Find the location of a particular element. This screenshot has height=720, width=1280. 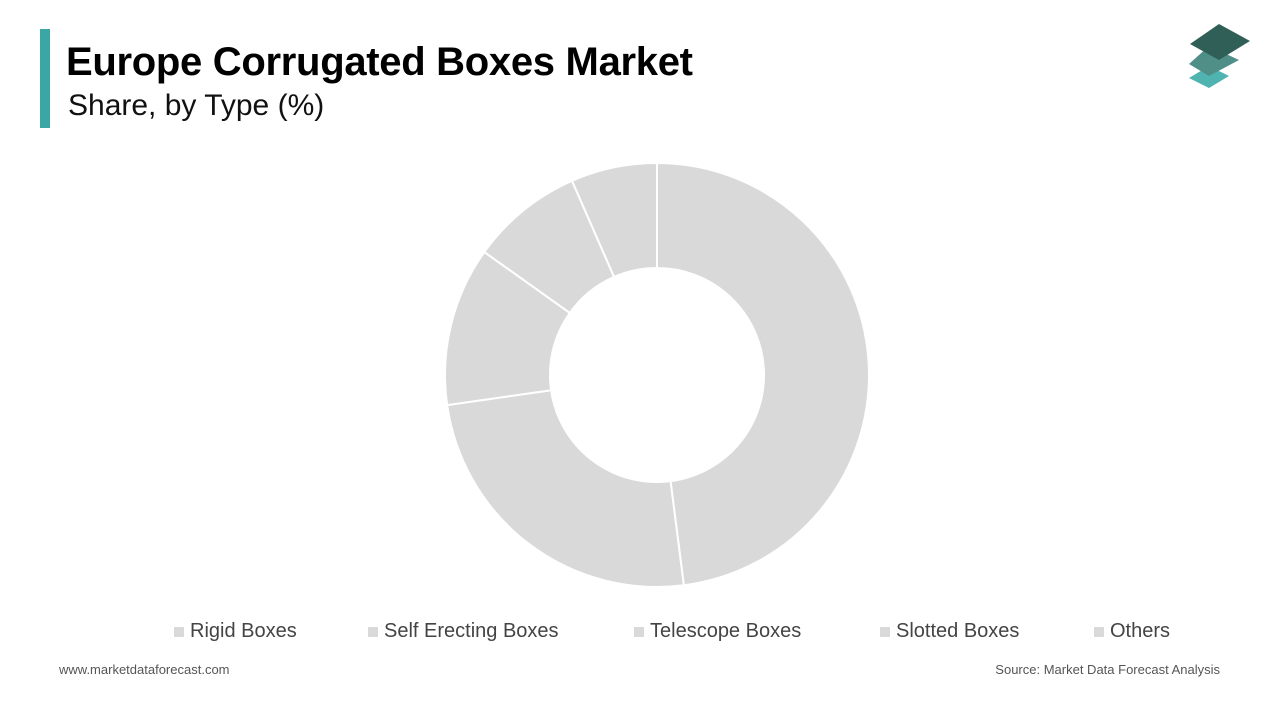

donut-slice-self-erecting-boxes is located at coordinates (565, 488).